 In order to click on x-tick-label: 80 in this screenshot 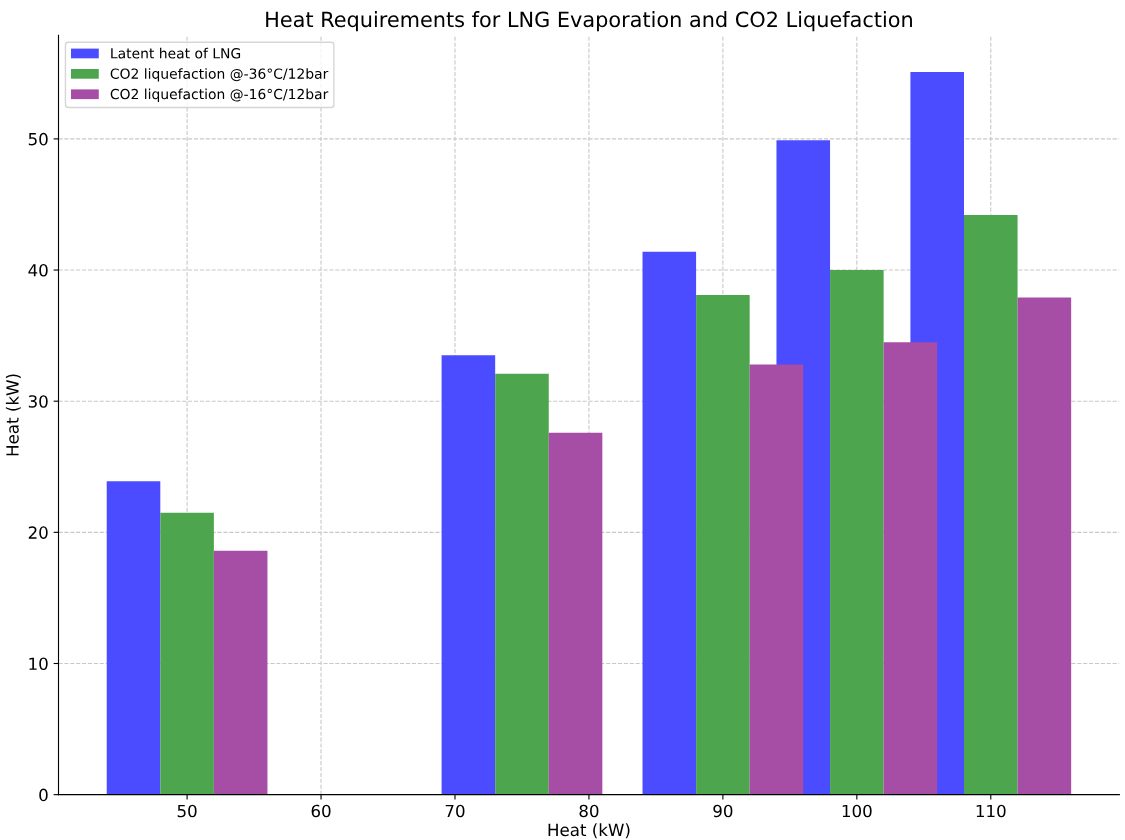, I will do `click(589, 811)`.